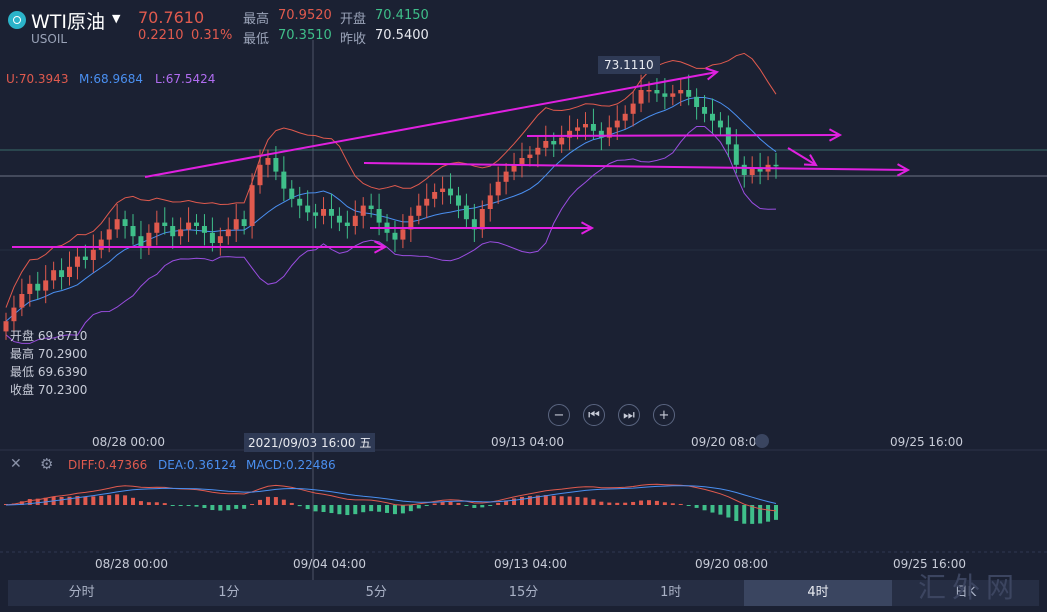 The height and width of the screenshot is (612, 1047). What do you see at coordinates (671, 592) in the screenshot?
I see `tab-1h: 1时` at bounding box center [671, 592].